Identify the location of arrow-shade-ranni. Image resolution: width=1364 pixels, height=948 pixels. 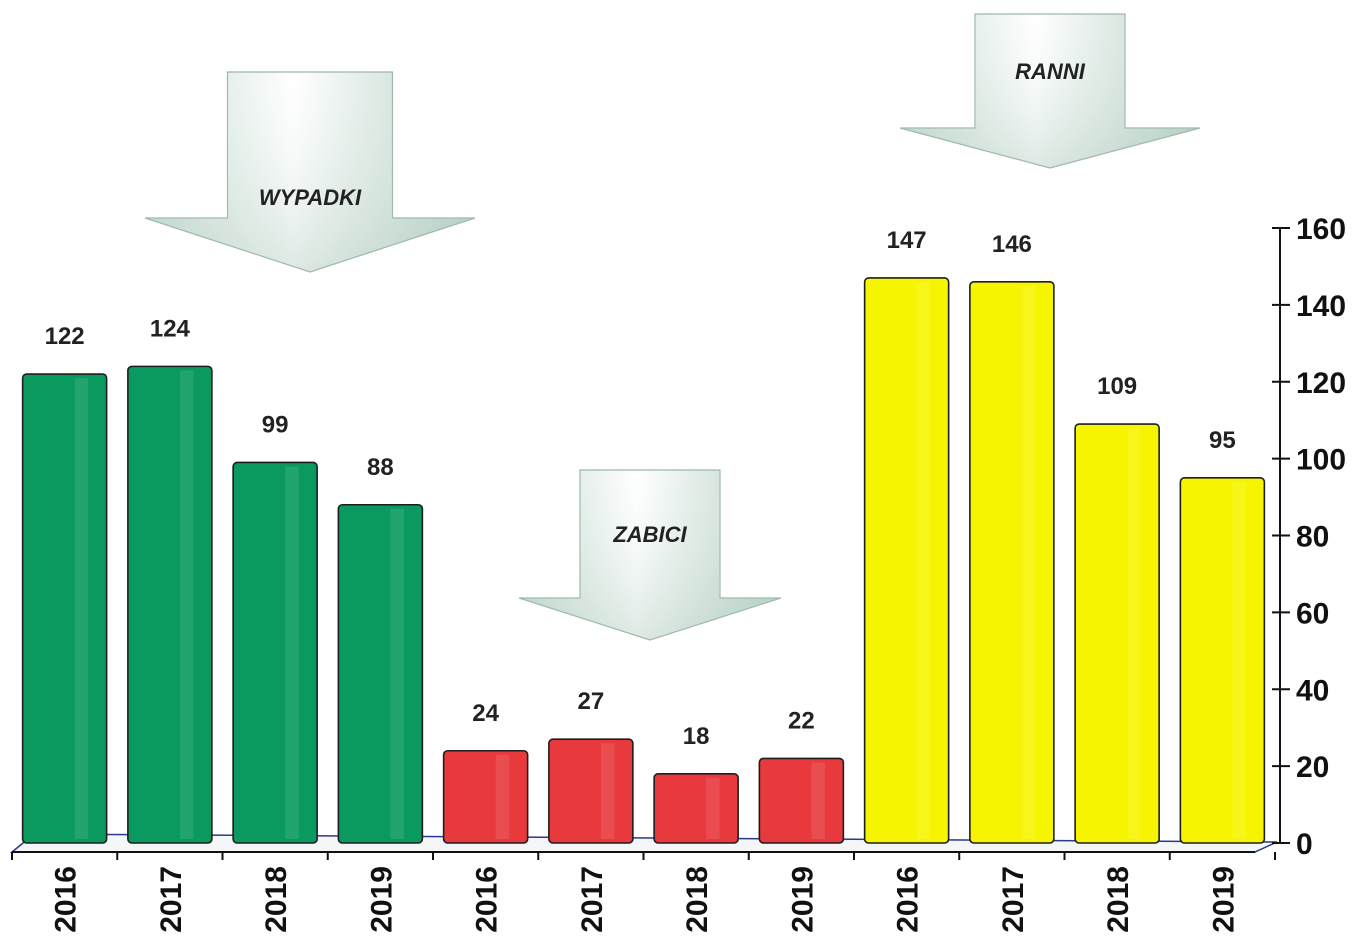
(1050, 91).